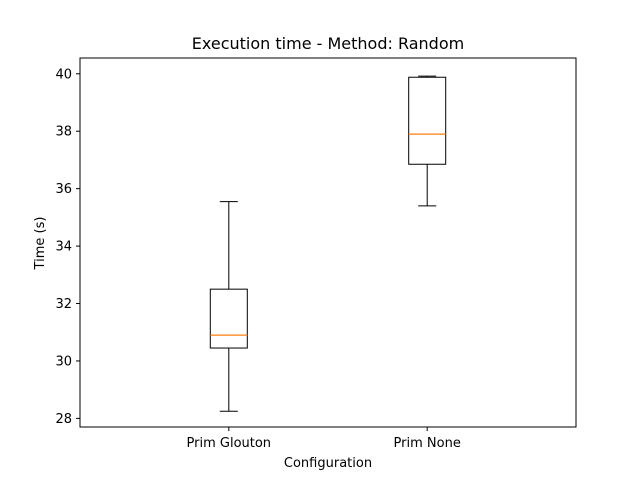  What do you see at coordinates (328, 43) in the screenshot?
I see `chart-title: Execution time - Method: Random` at bounding box center [328, 43].